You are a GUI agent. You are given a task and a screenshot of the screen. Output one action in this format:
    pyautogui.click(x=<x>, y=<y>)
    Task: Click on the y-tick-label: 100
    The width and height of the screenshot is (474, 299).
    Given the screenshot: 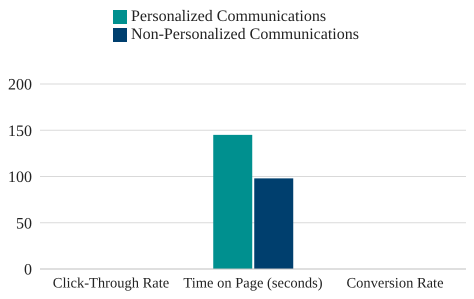 What is the action you would take?
    pyautogui.click(x=20, y=177)
    